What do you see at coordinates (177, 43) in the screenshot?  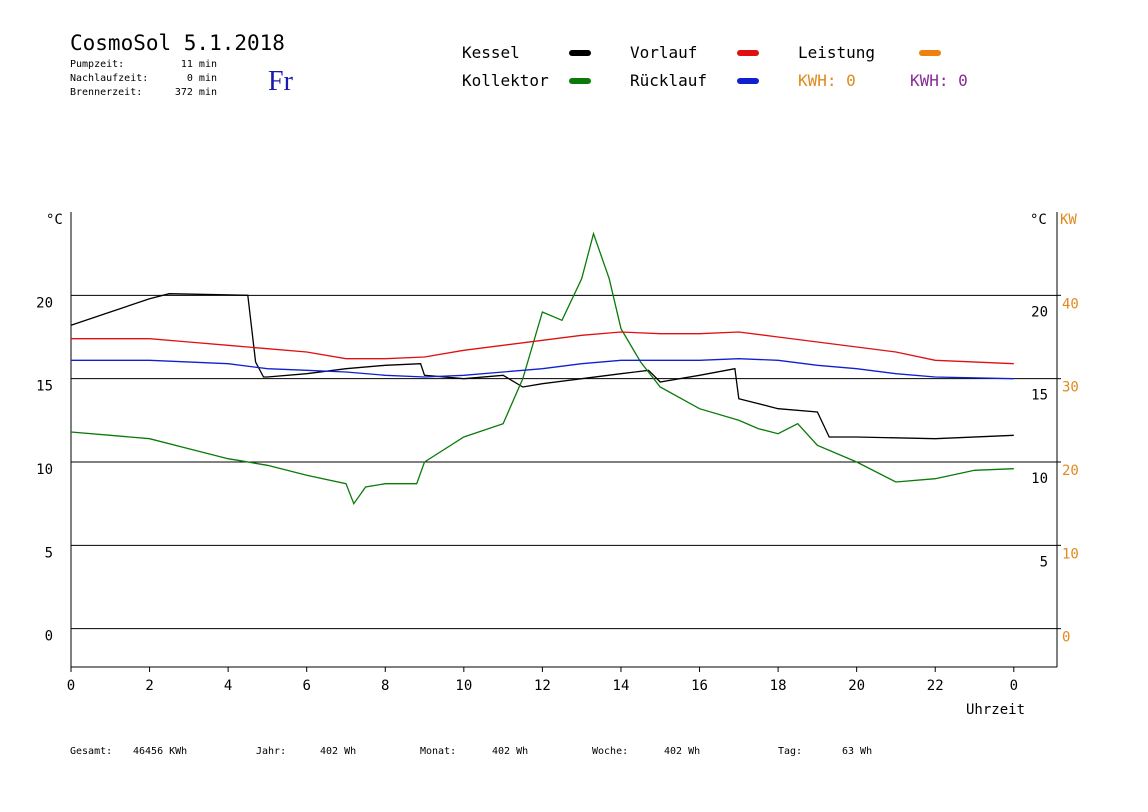 I see `chart-title: CosmoSol 5.1.2018` at bounding box center [177, 43].